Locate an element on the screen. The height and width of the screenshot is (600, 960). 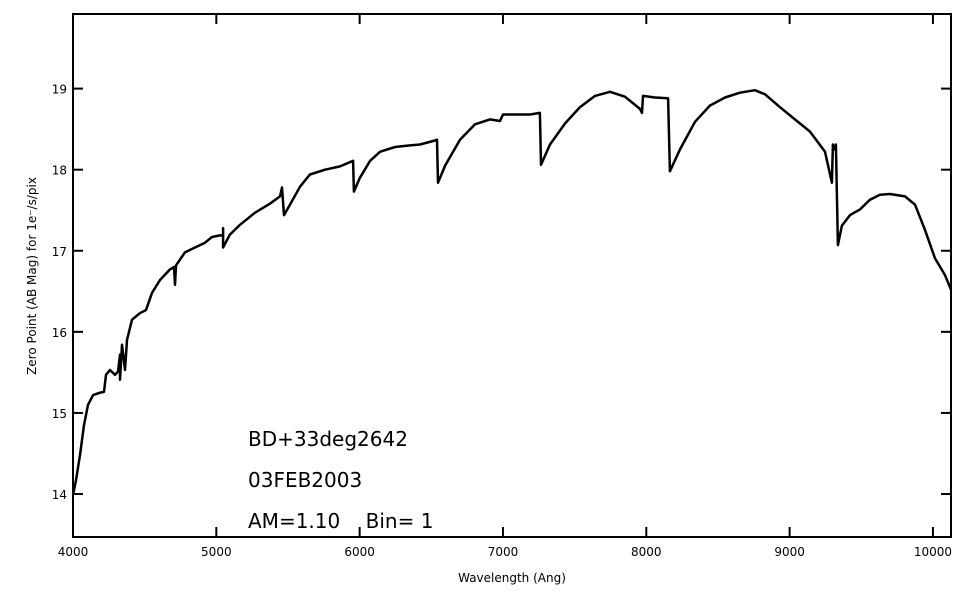
y-tick-label: 18 is located at coordinates (59, 171).